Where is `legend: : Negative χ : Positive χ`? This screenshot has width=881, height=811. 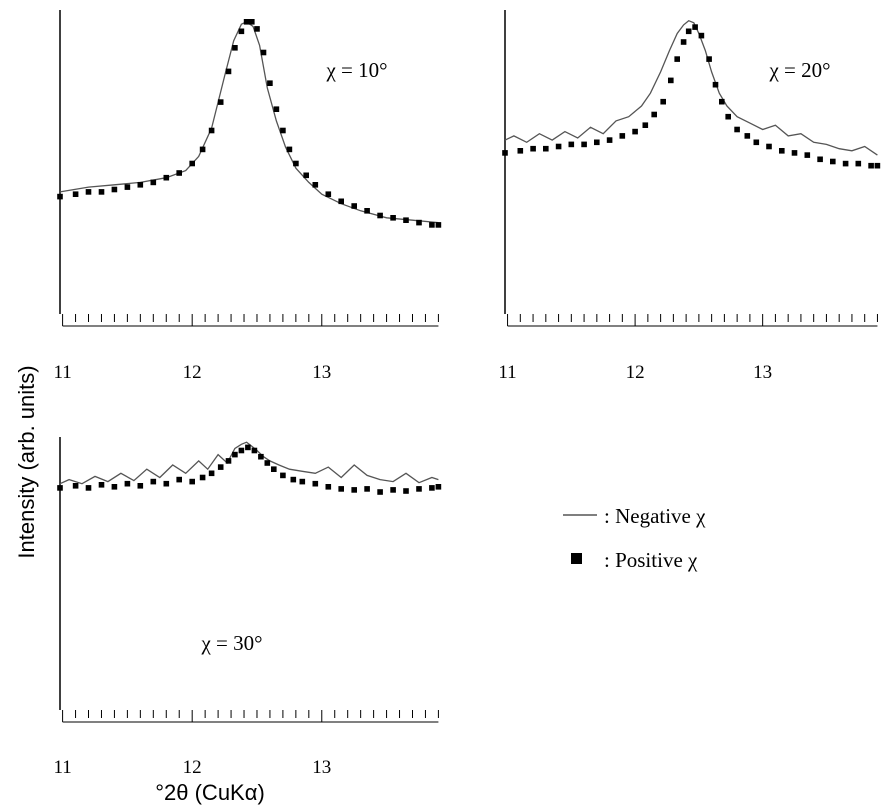 legend: : Negative χ : Positive χ is located at coordinates (634, 538).